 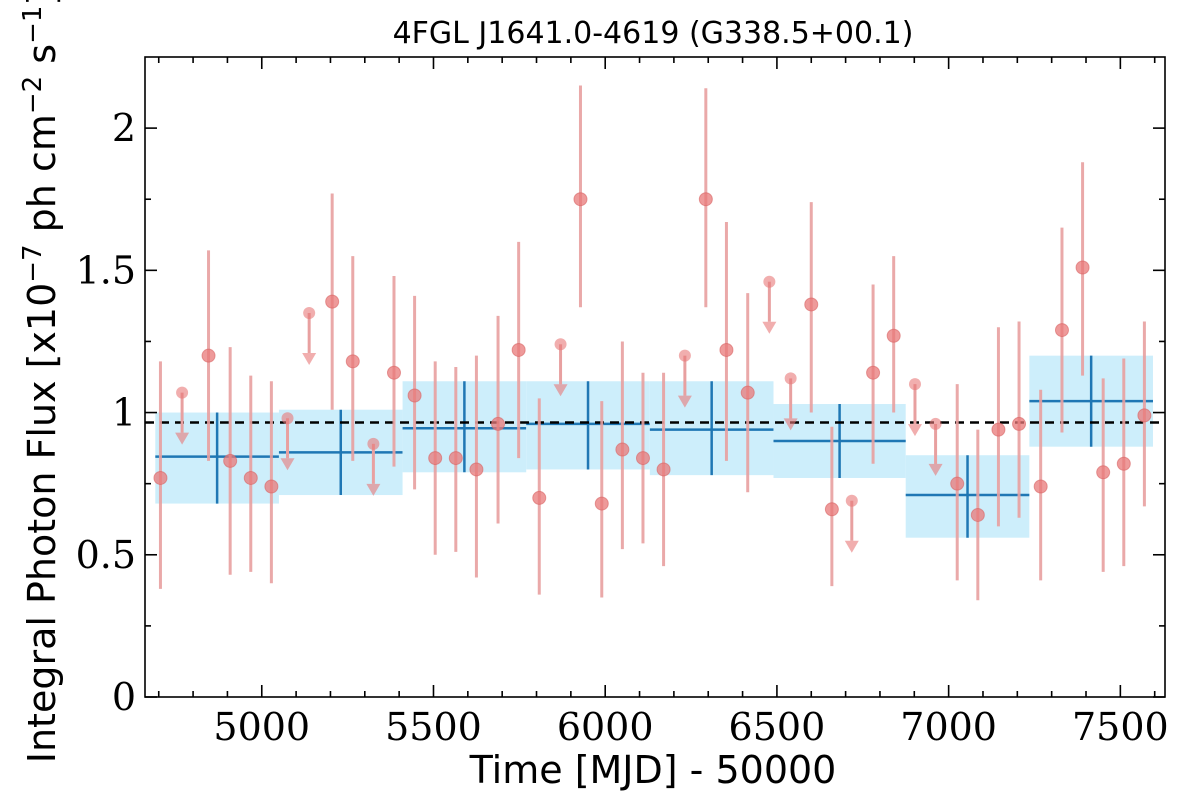 What do you see at coordinates (42, 523) in the screenshot?
I see `y-label-part: Integral Photon Flux [x10` at bounding box center [42, 523].